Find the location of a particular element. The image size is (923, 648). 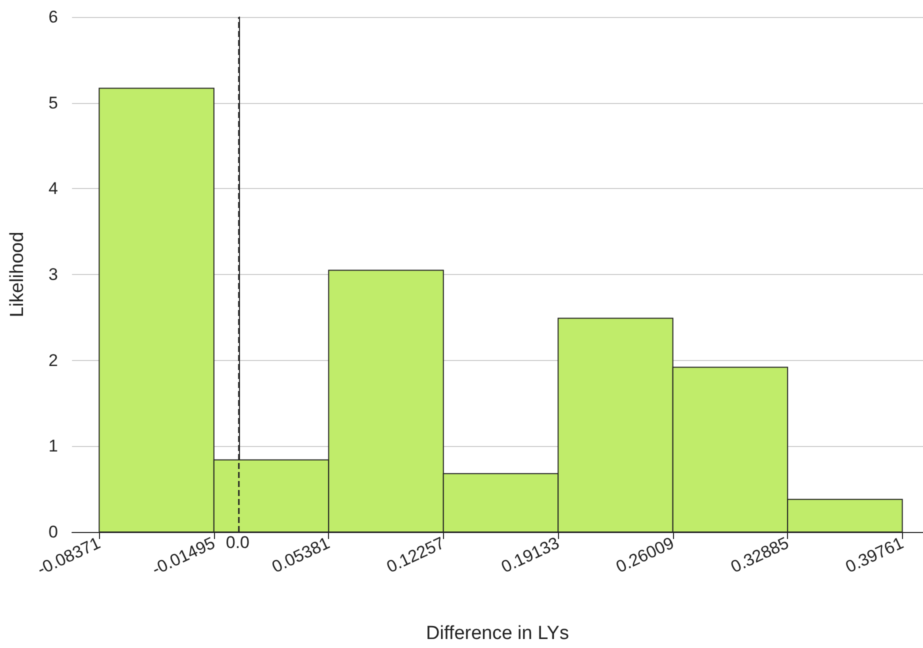

y-tick-label: 1 is located at coordinates (53, 446).